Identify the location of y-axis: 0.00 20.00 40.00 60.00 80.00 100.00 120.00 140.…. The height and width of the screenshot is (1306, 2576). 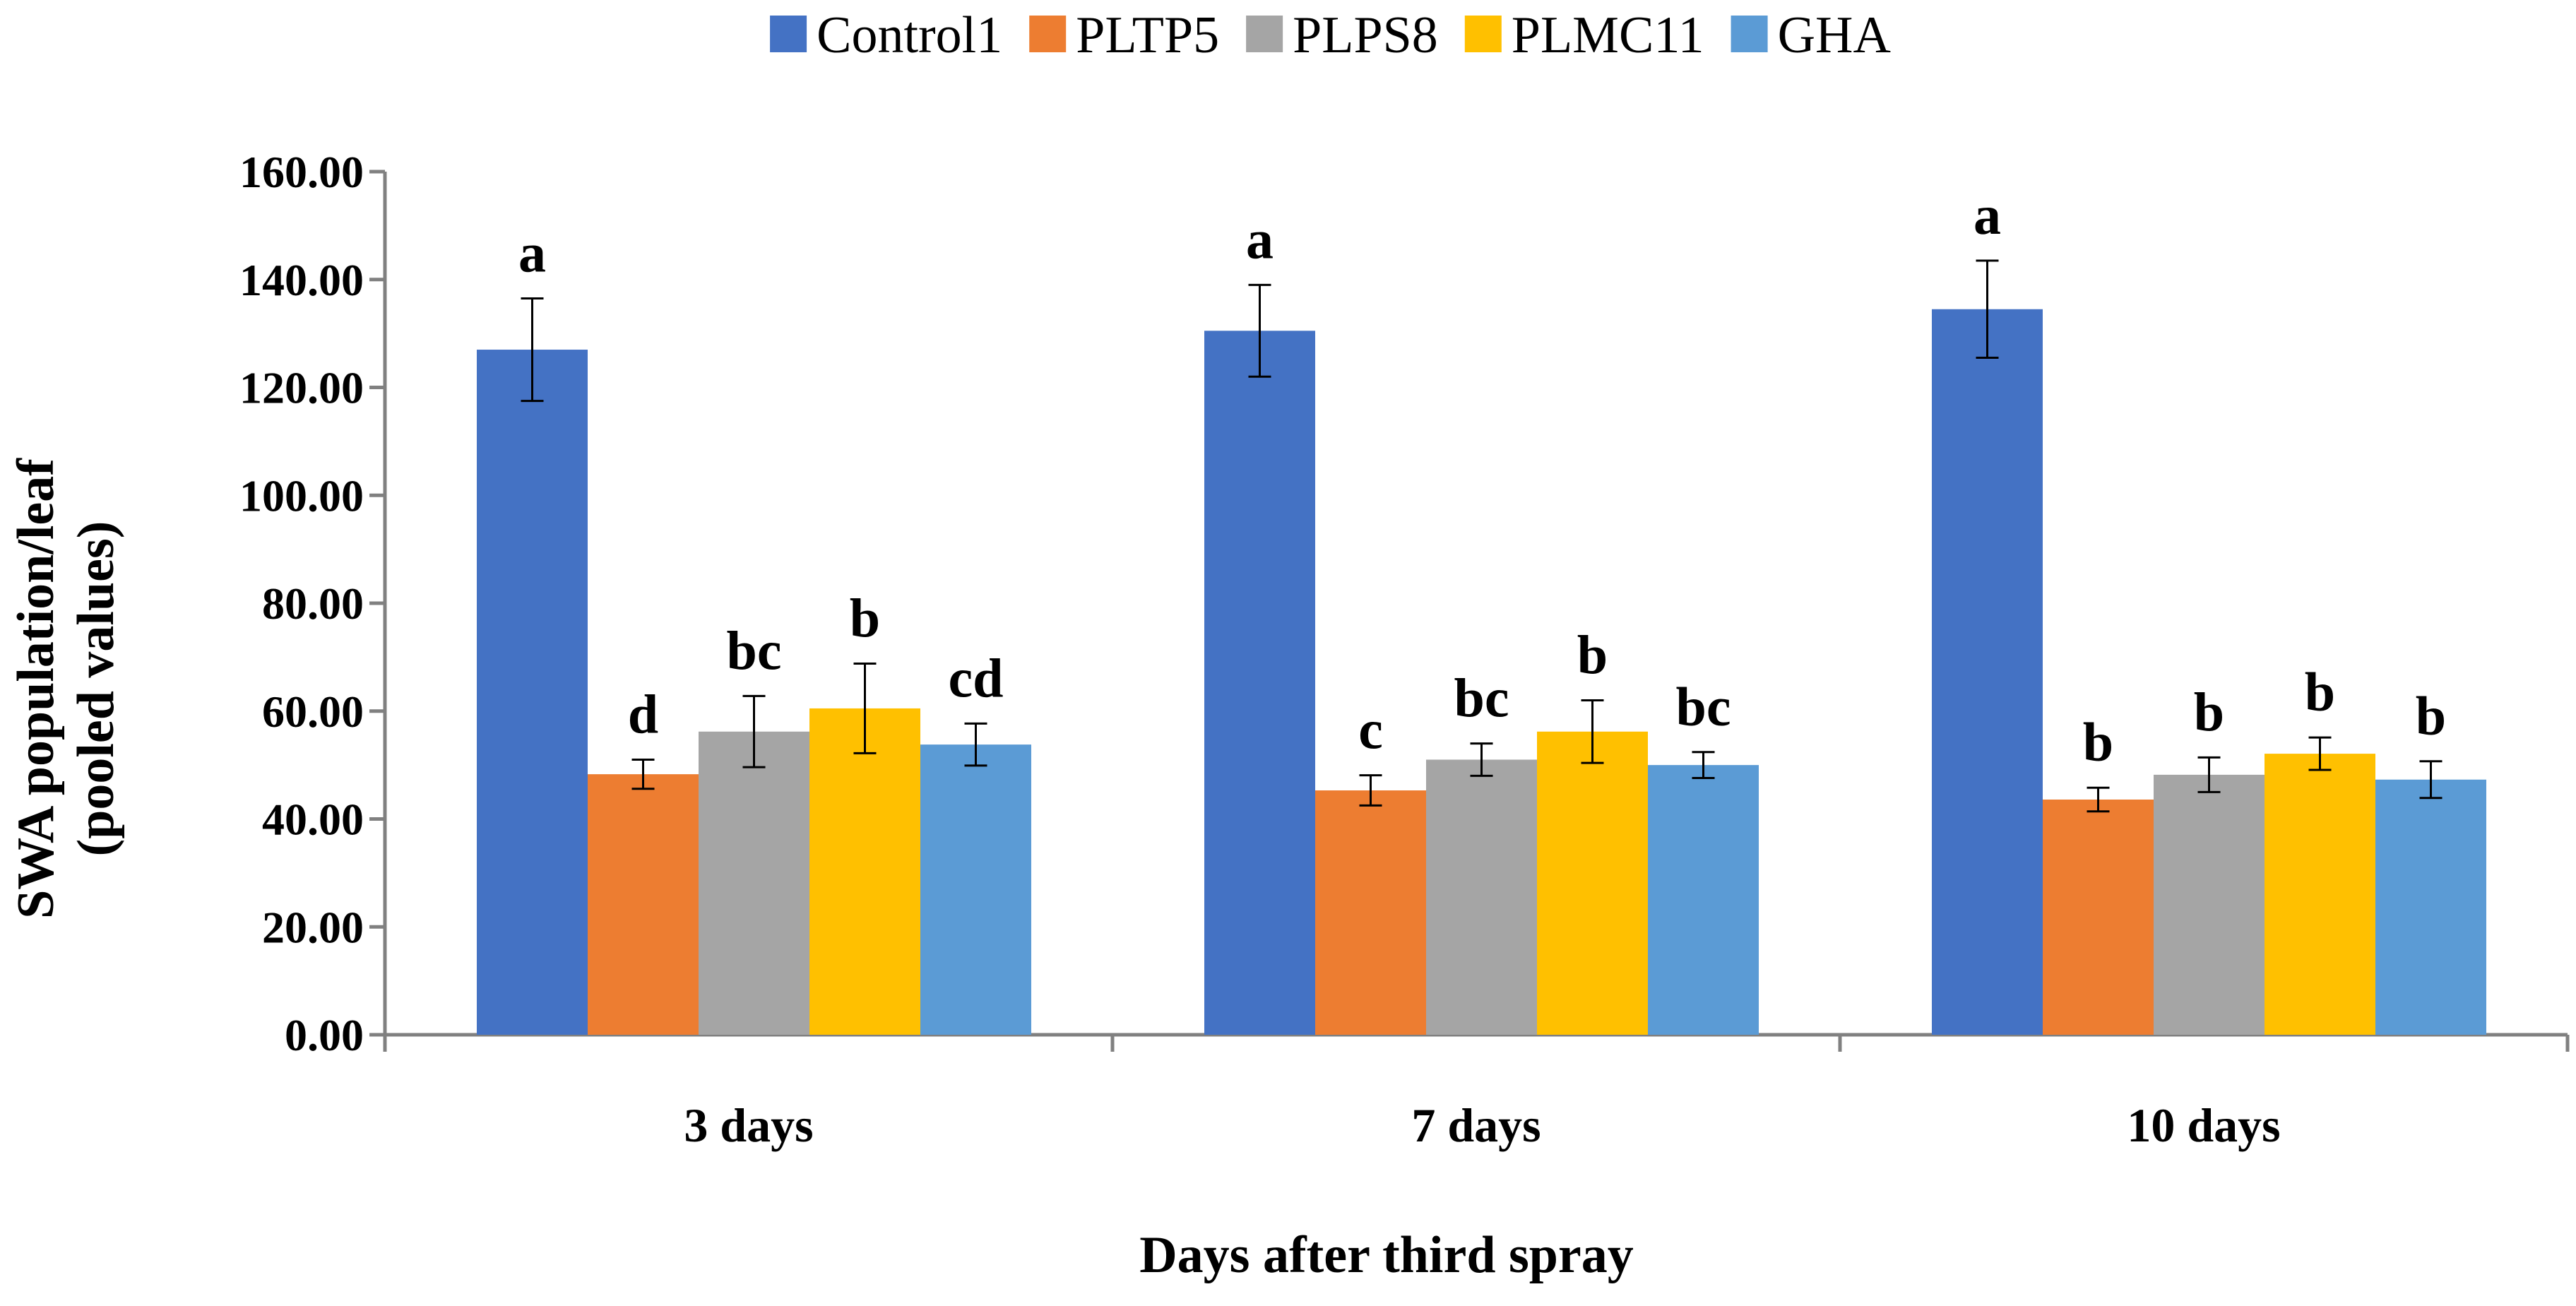
(313, 603).